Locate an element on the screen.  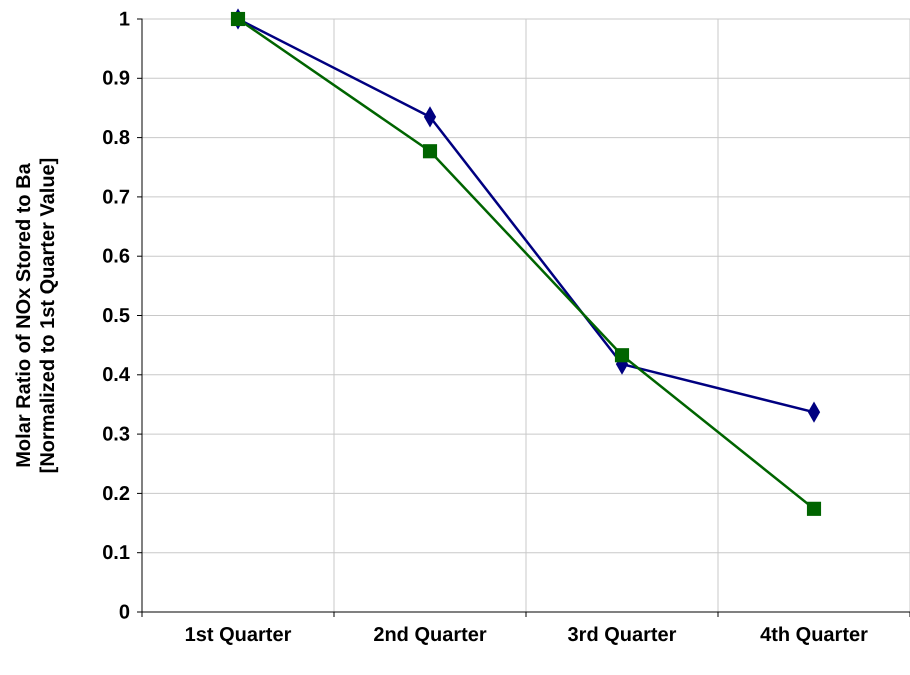
y-tick-label: 1 is located at coordinates (124, 19).